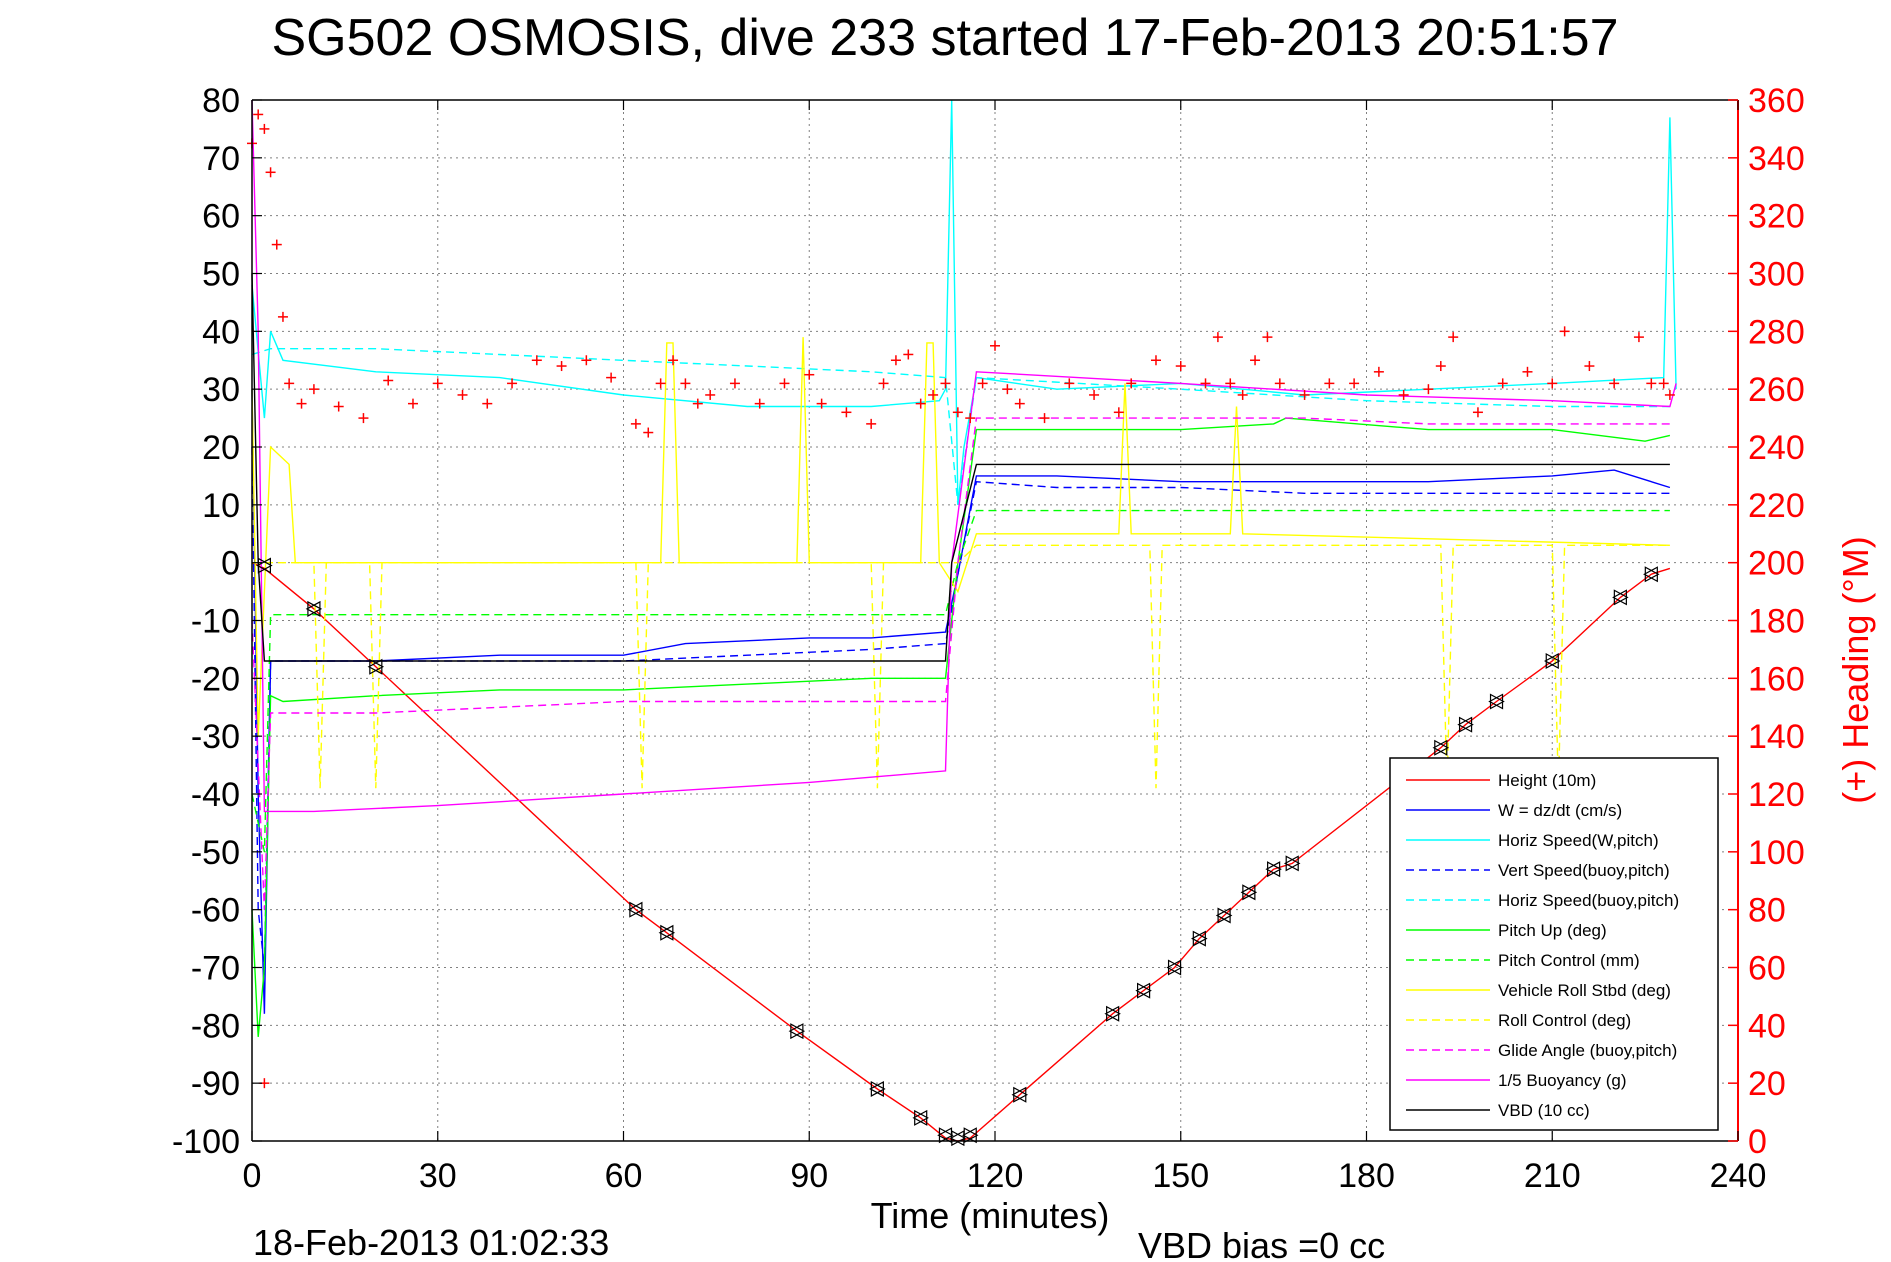  What do you see at coordinates (215, 679) in the screenshot?
I see `y-tick-label: -20` at bounding box center [215, 679].